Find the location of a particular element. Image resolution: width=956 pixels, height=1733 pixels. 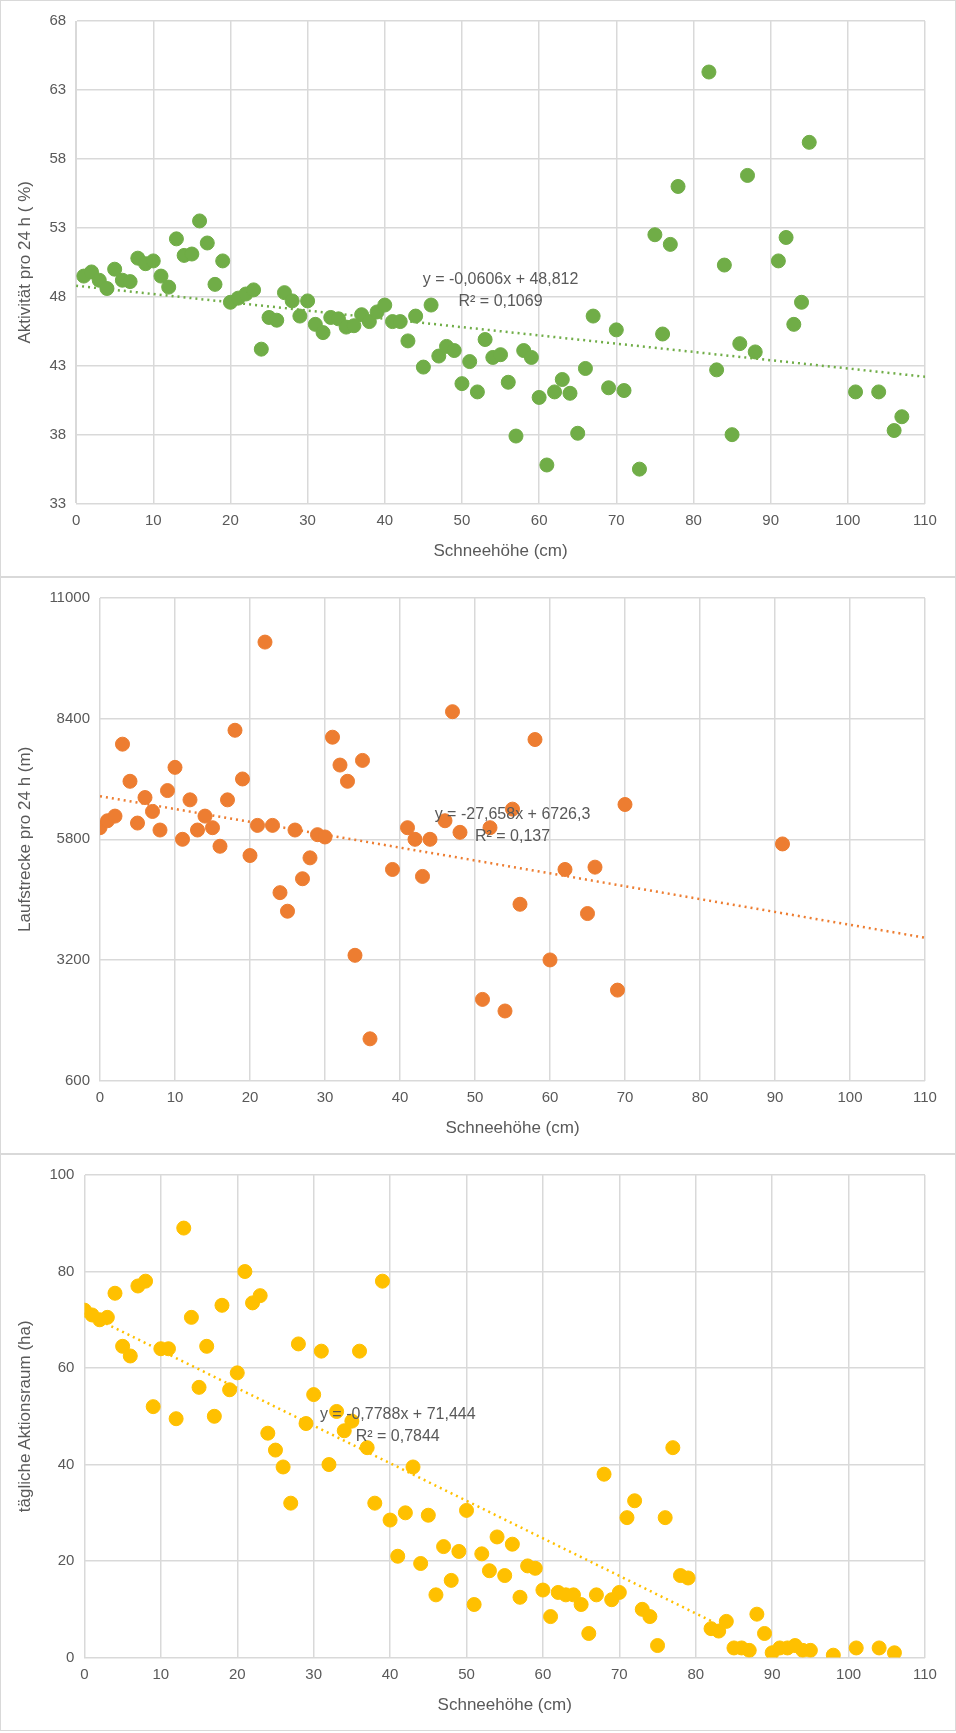

annotation: y = -0,7788x + 71,444 is located at coordinates (397, 1414).